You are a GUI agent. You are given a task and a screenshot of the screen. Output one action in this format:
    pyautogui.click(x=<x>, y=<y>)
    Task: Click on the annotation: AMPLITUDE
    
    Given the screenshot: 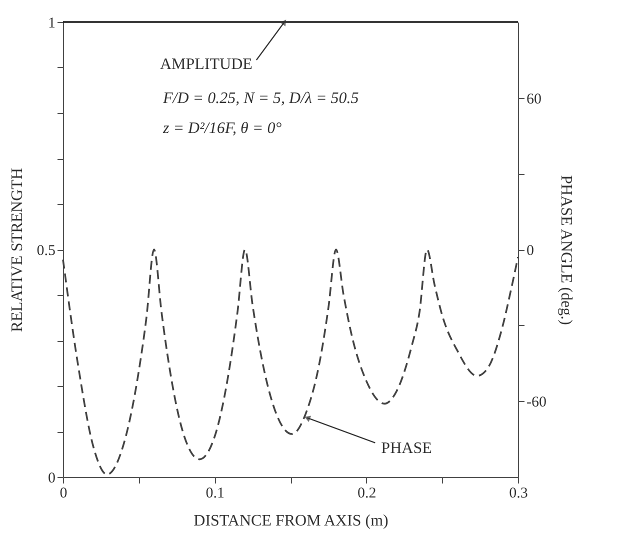 What is the action you would take?
    pyautogui.click(x=206, y=64)
    